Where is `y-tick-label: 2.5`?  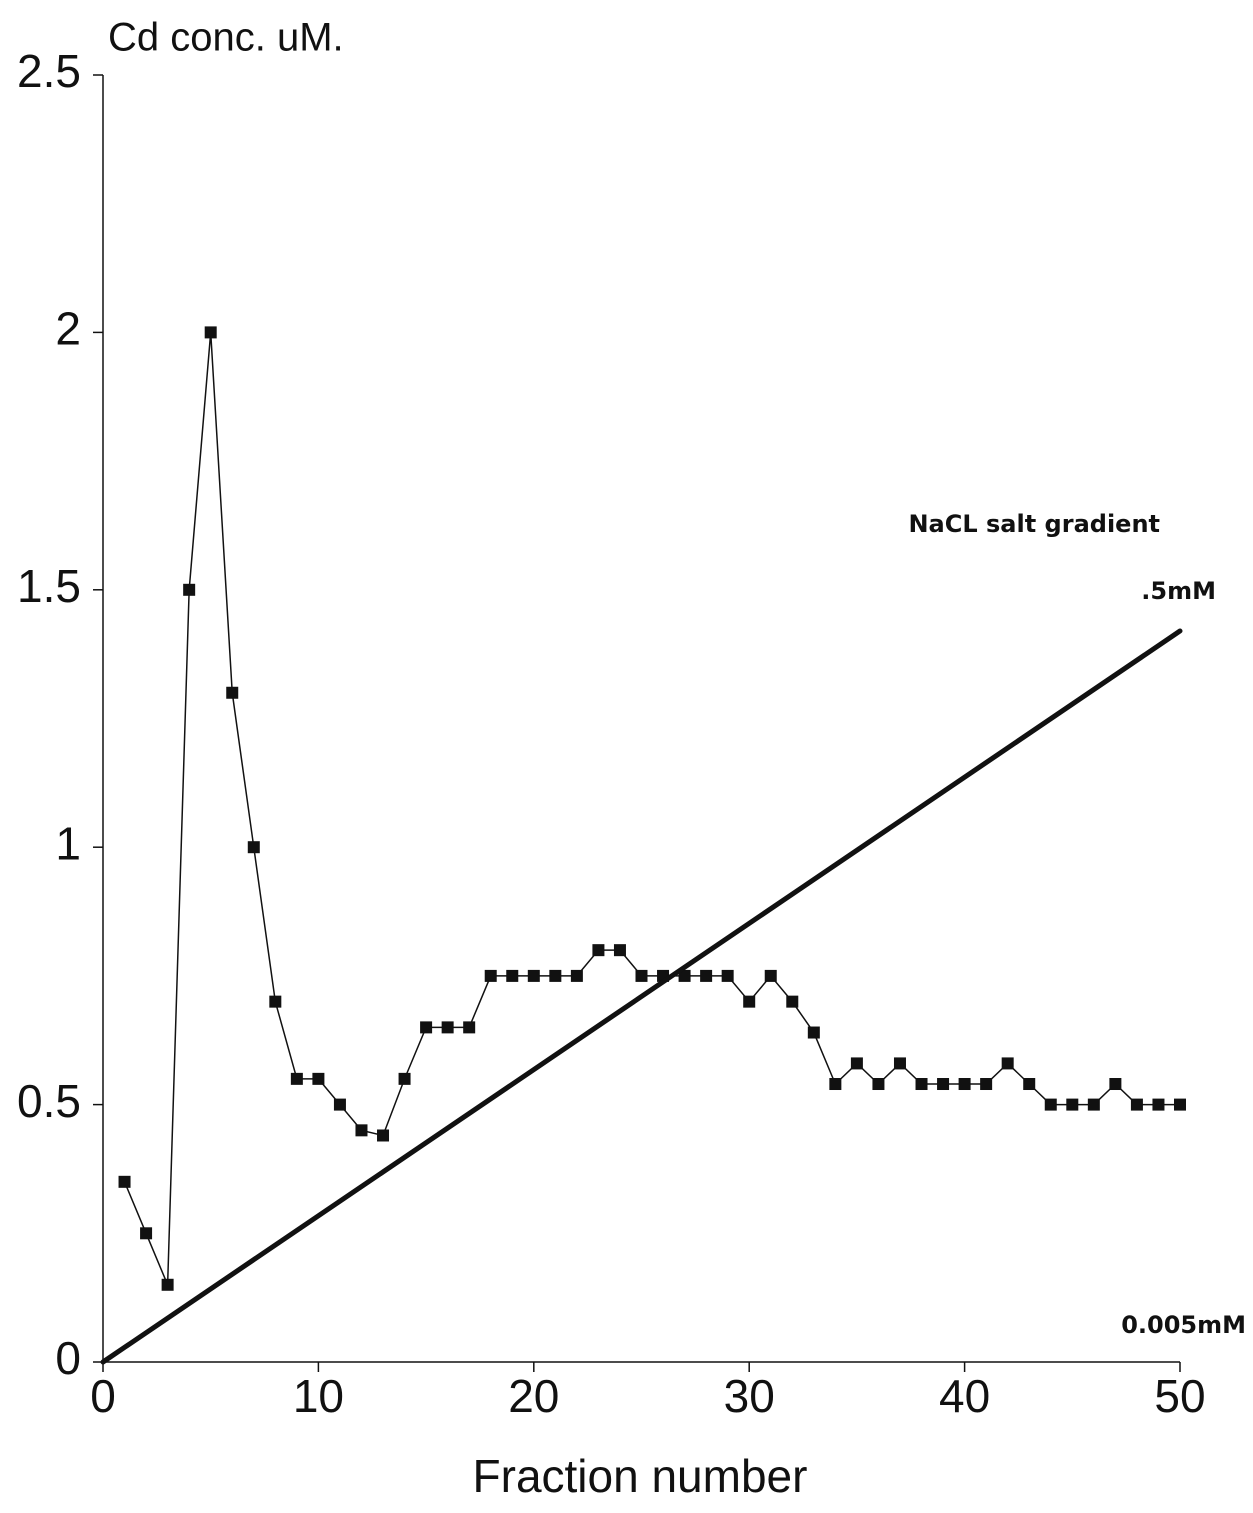
y-tick-label: 2.5 is located at coordinates (49, 71).